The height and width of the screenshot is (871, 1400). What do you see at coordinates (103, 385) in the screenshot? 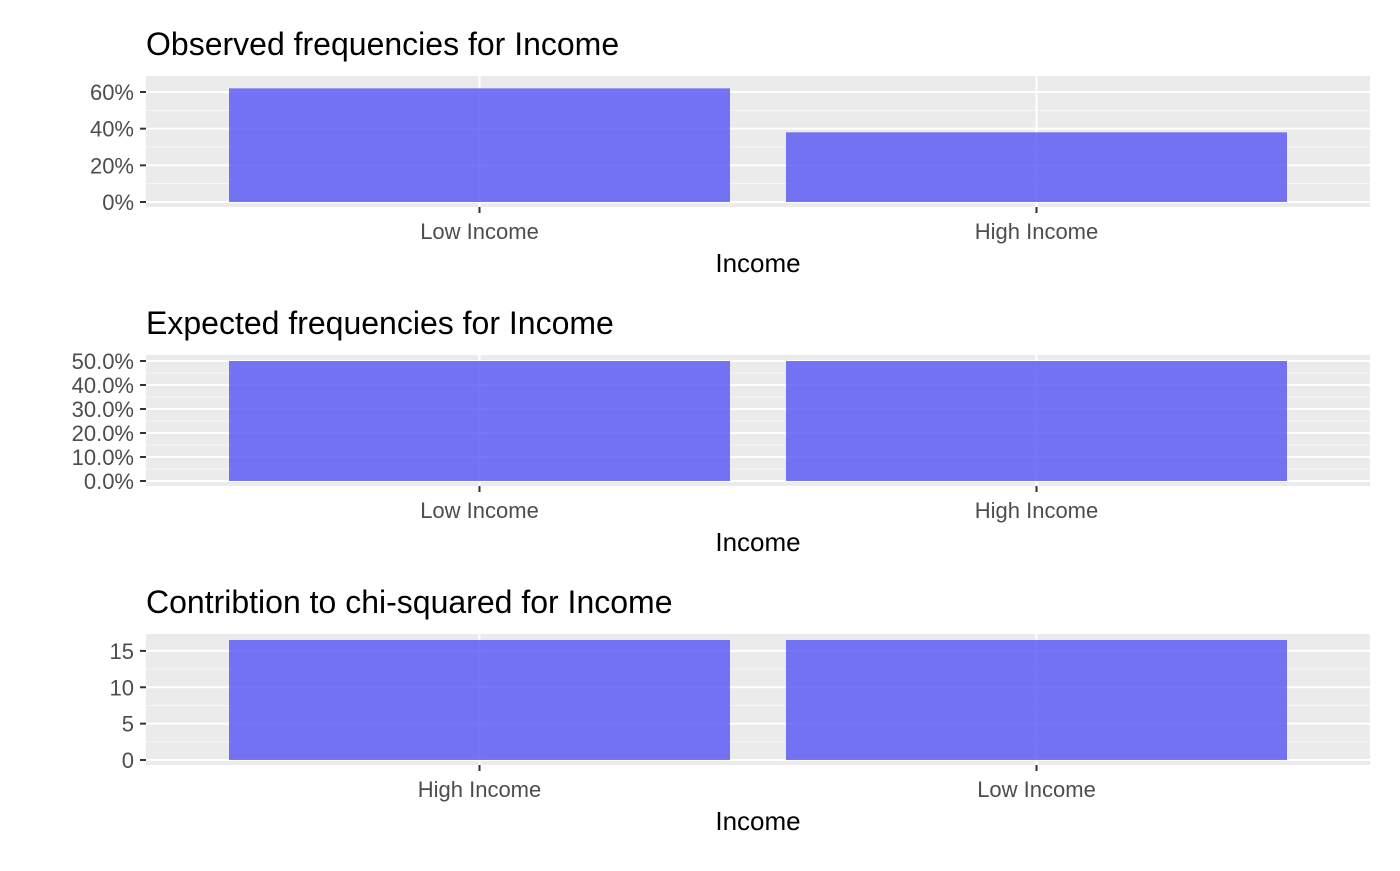
I see `y-tick-label: 40.0%` at bounding box center [103, 385].